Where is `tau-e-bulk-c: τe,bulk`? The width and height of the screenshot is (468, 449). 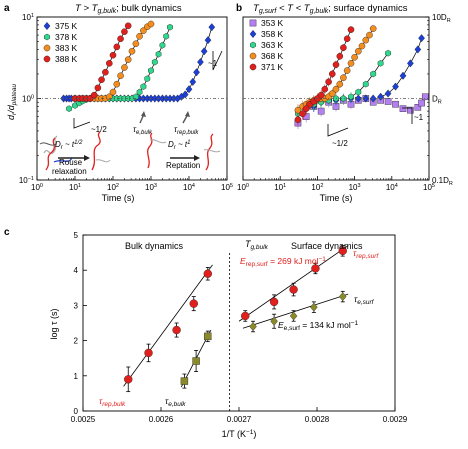
tau-e-bulk-c: τe,bulk is located at coordinates (175, 402).